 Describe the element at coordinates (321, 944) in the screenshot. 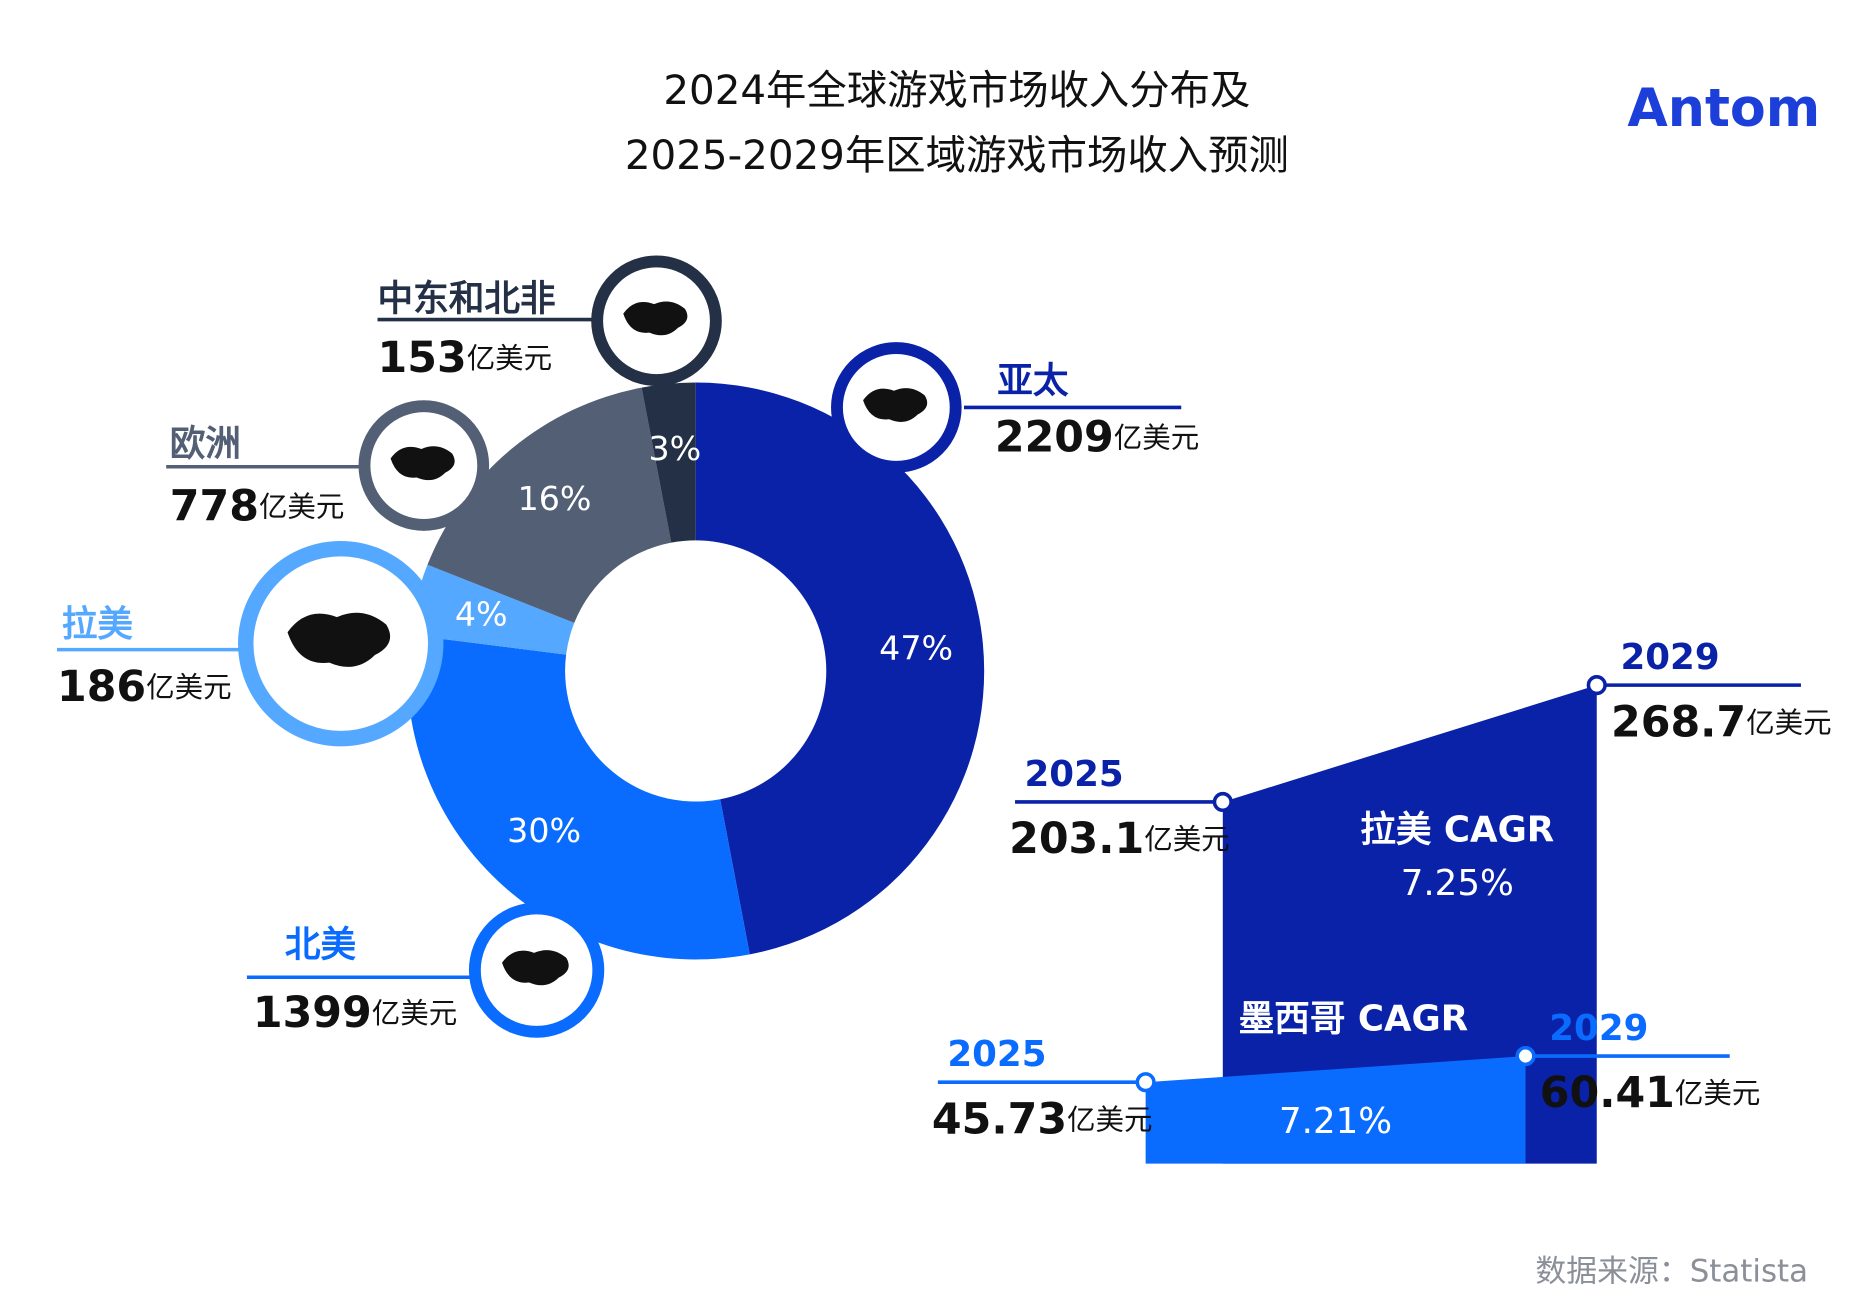

I see `region-name: 北美` at that location.